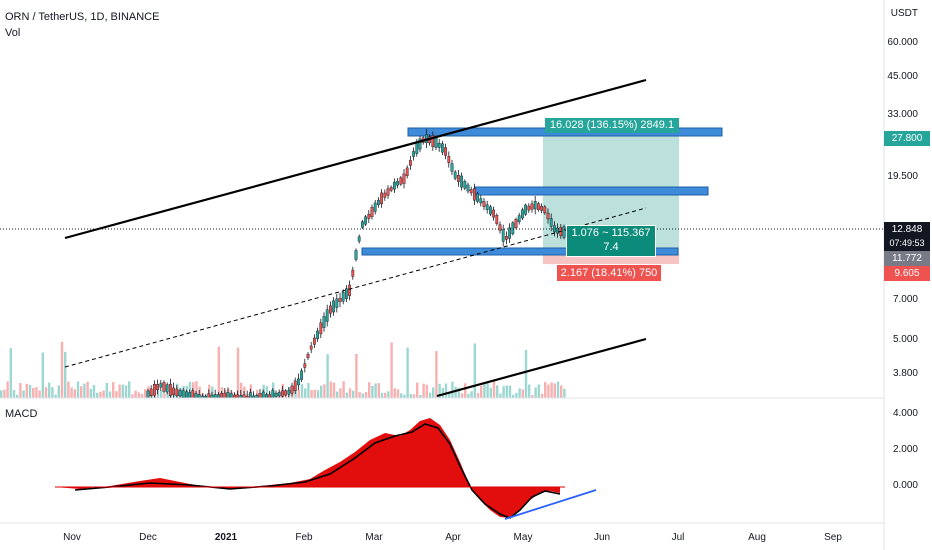 This screenshot has width=932, height=550. What do you see at coordinates (520, 251) in the screenshot?
I see `support-zone` at bounding box center [520, 251].